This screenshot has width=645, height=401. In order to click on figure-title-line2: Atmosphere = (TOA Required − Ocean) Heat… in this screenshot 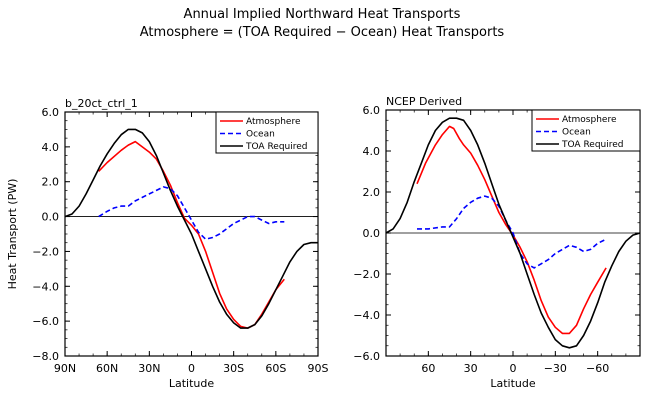, I will do `click(322, 32)`.